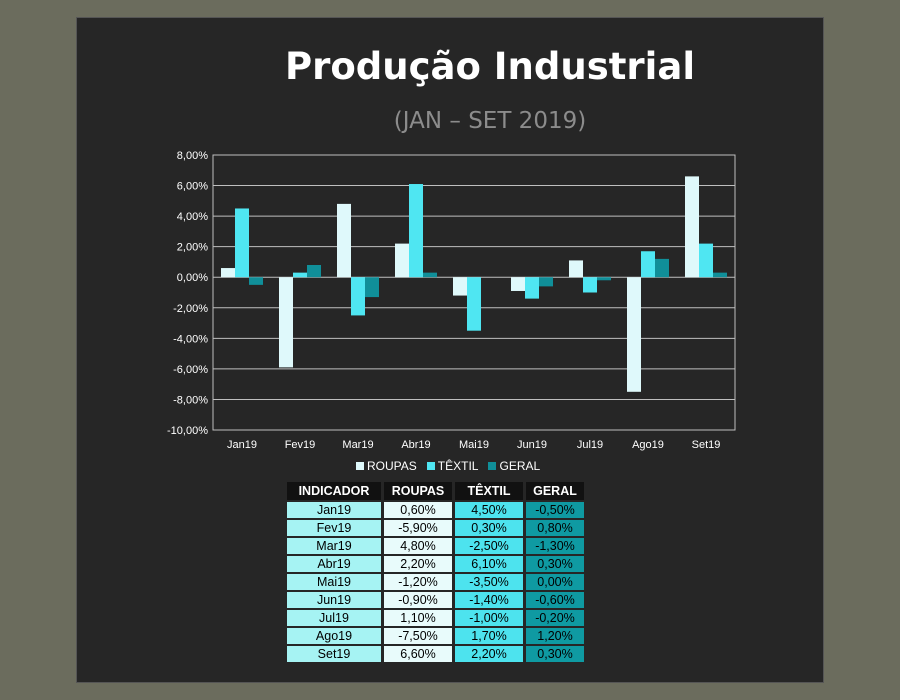 The image size is (900, 700). I want to click on table-row: Ago19 -7,50% 1,70% 1,20%, so click(435, 636).